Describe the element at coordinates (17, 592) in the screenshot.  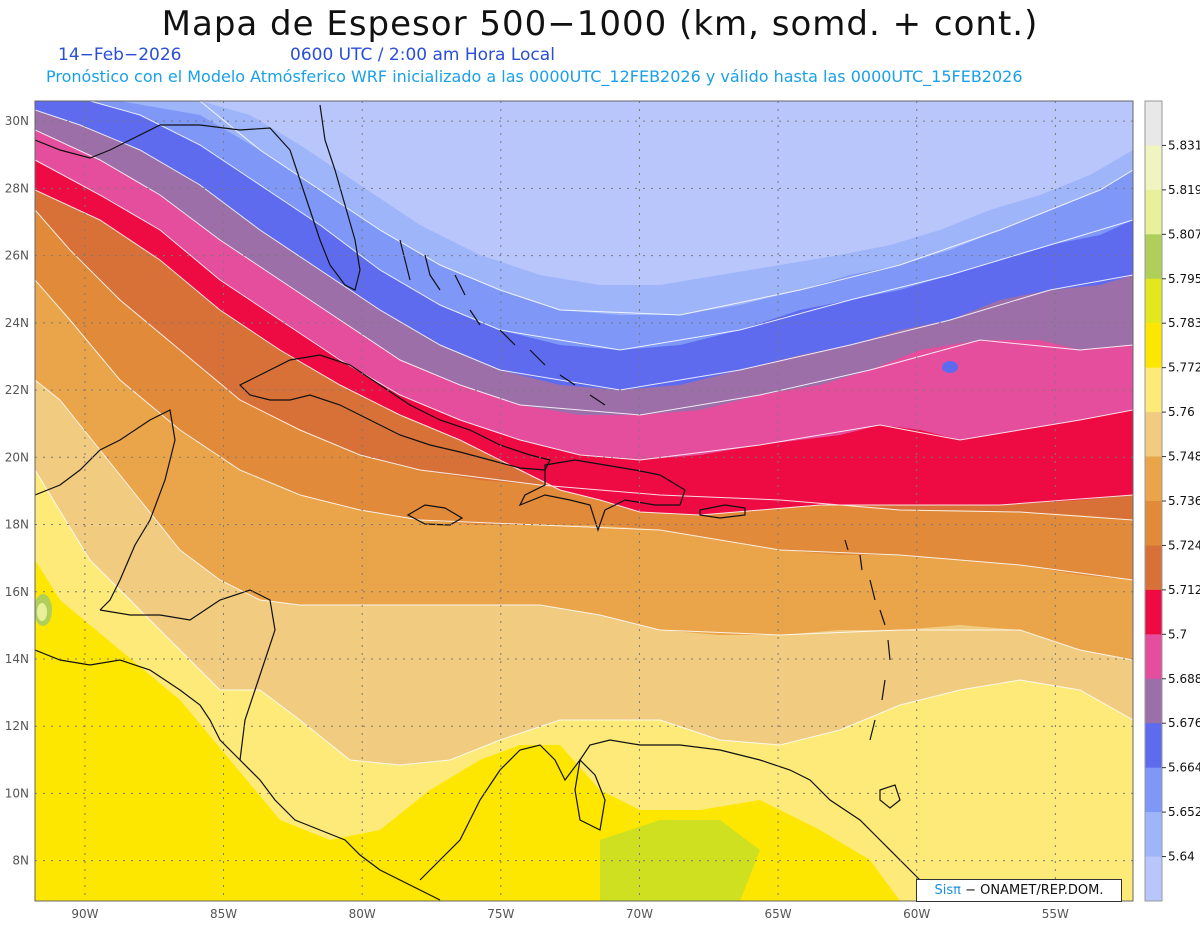
I see `lat-tick-label: 16N` at that location.